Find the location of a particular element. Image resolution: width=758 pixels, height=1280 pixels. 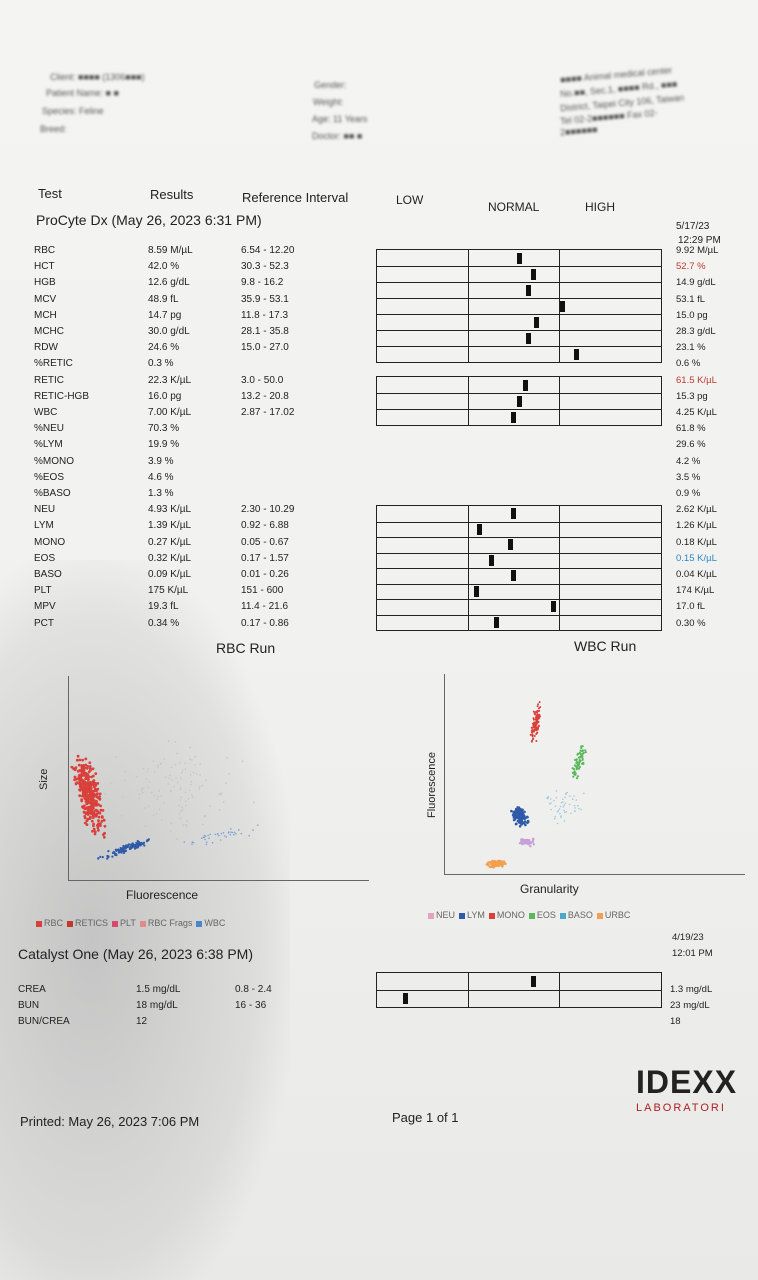

printed-date: Printed: May 26, 2023 7:06 PM is located at coordinates (110, 1121).